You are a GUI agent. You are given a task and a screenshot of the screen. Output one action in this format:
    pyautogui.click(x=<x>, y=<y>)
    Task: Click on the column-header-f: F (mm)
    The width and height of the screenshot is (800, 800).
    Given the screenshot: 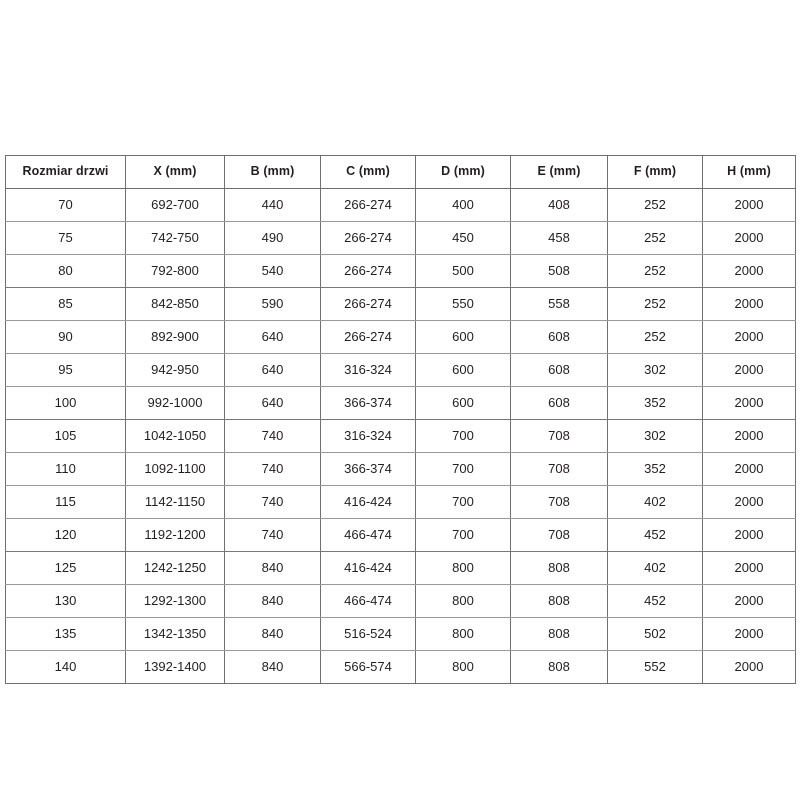 What is the action you would take?
    pyautogui.click(x=655, y=172)
    